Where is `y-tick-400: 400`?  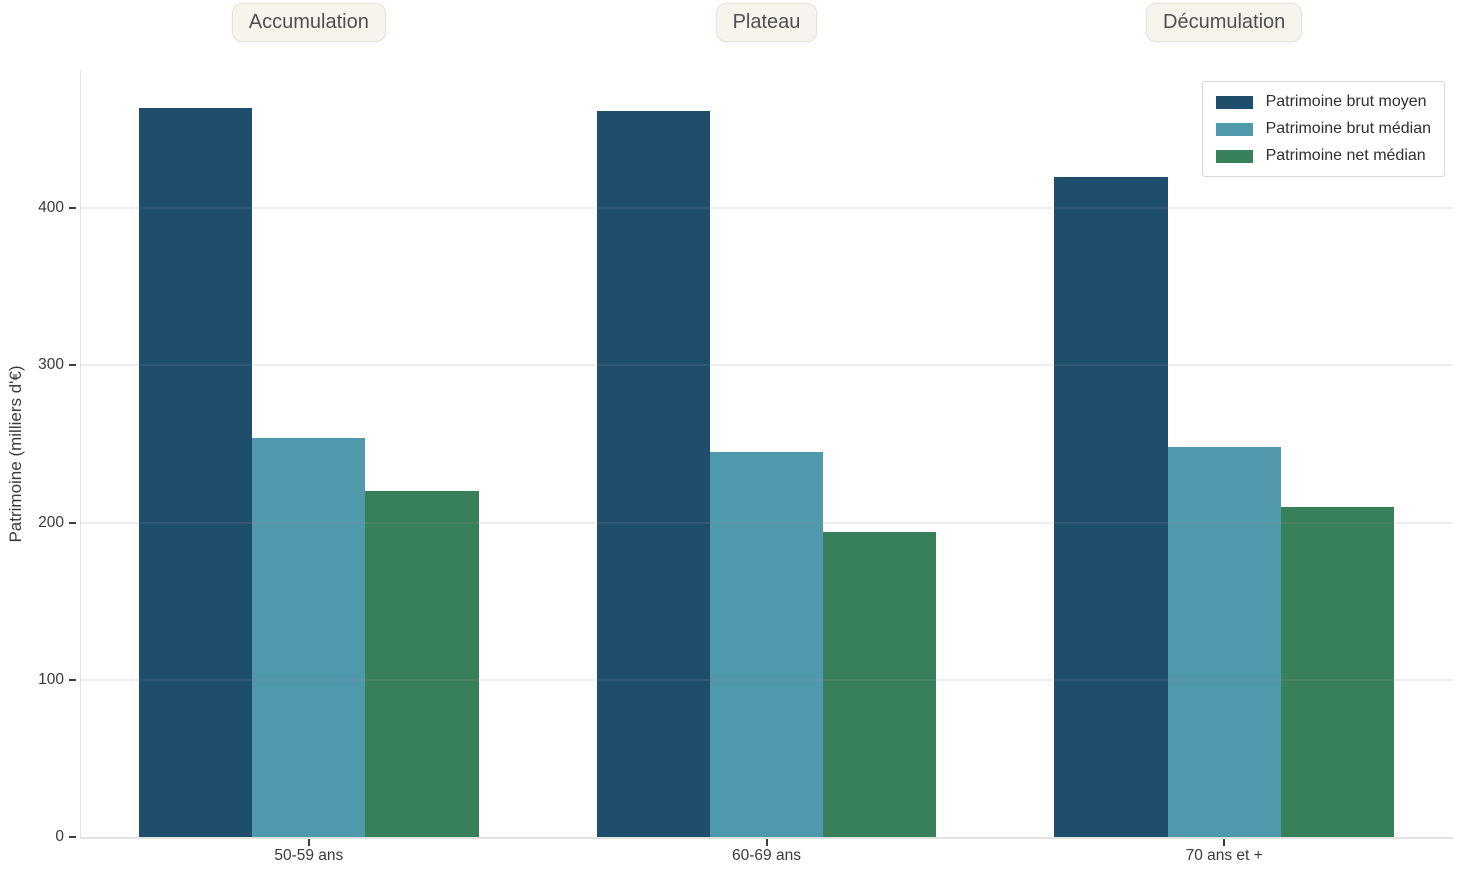 y-tick-400: 400 is located at coordinates (38, 208).